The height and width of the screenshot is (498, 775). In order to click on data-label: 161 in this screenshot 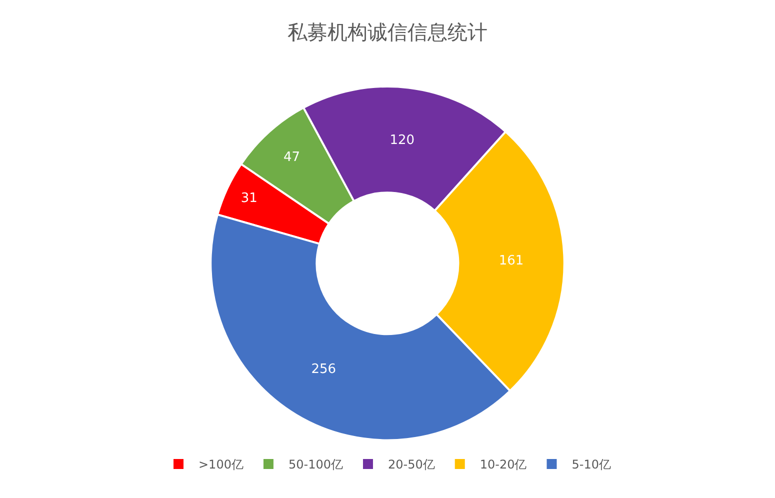, I will do `click(511, 261)`.